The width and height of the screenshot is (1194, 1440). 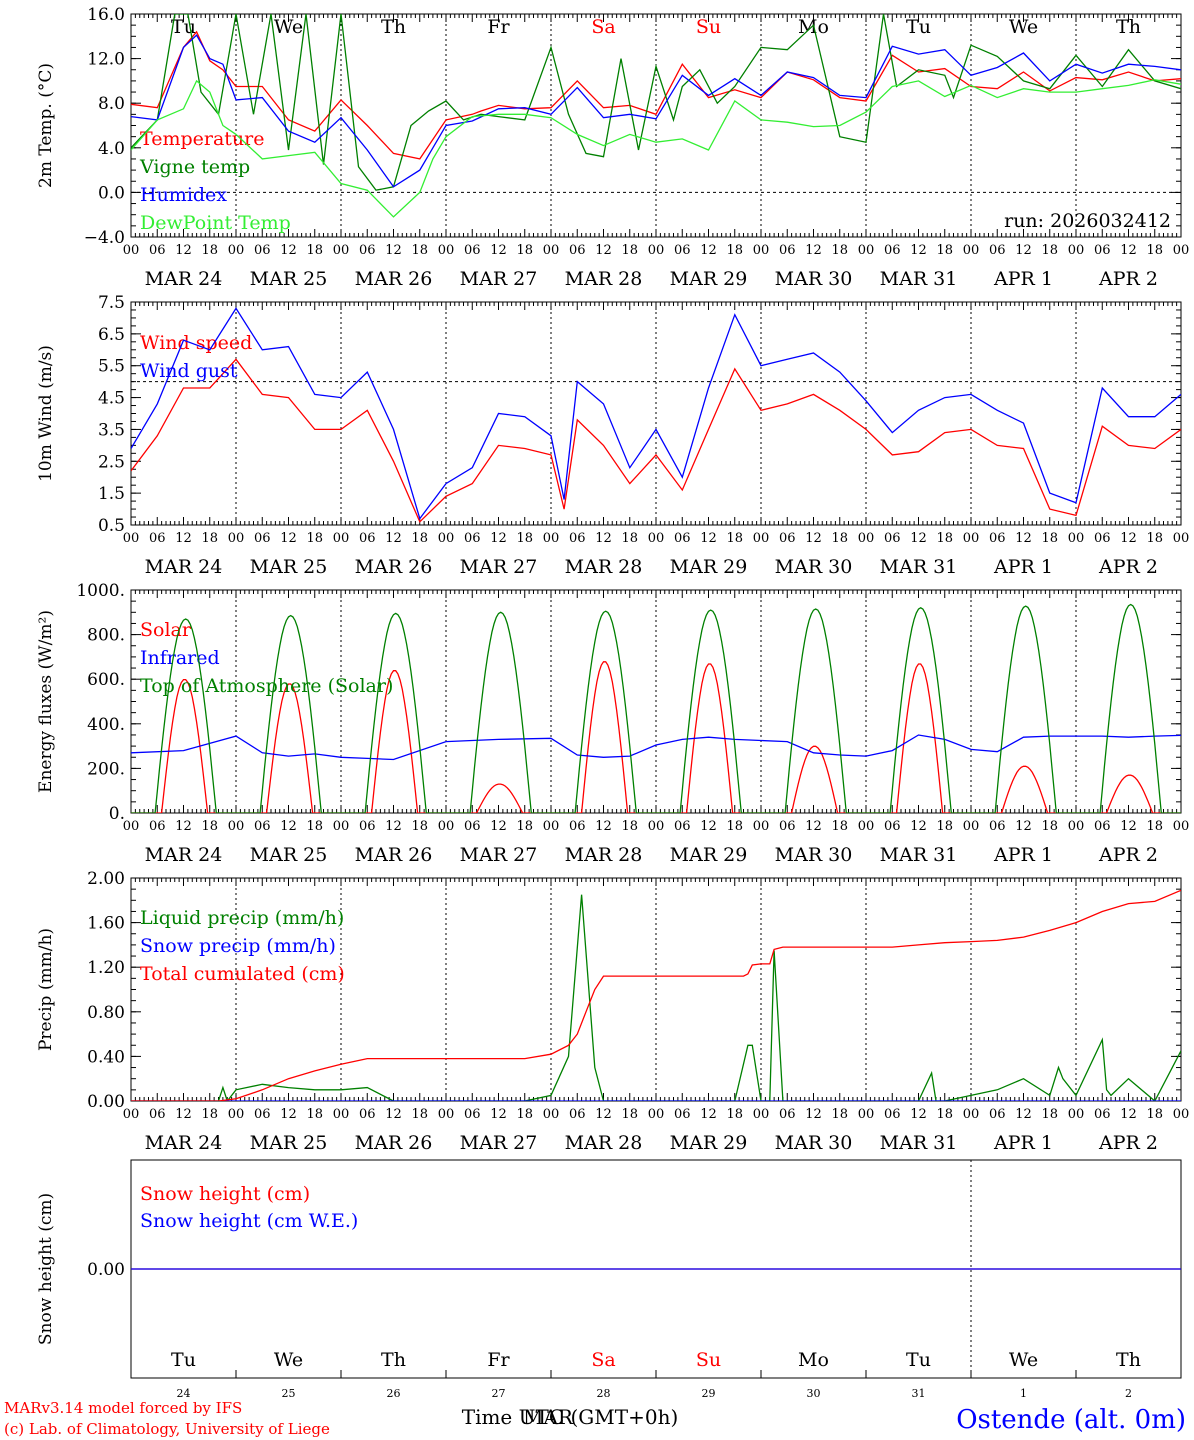 What do you see at coordinates (46, 125) in the screenshot?
I see `y-axis-label: 2m Temp. (°C)` at bounding box center [46, 125].